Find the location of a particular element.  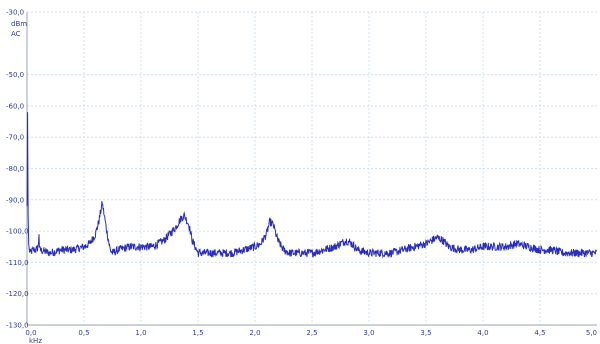

x-tick-label: 2,5 is located at coordinates (311, 333).